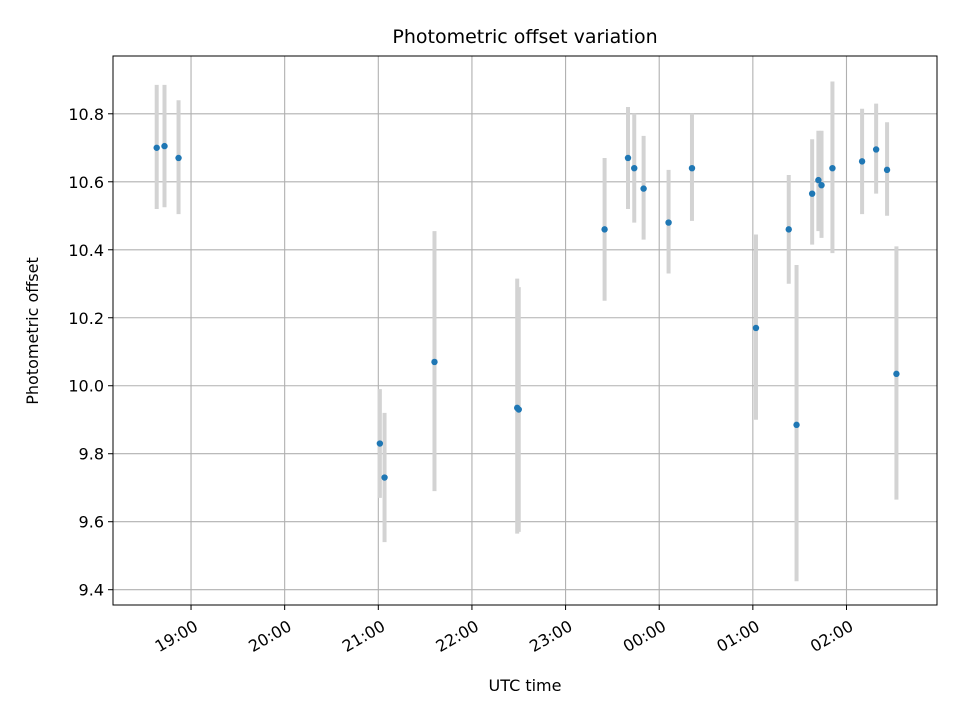  I want to click on x-axis-title: UTC time, so click(525, 685).